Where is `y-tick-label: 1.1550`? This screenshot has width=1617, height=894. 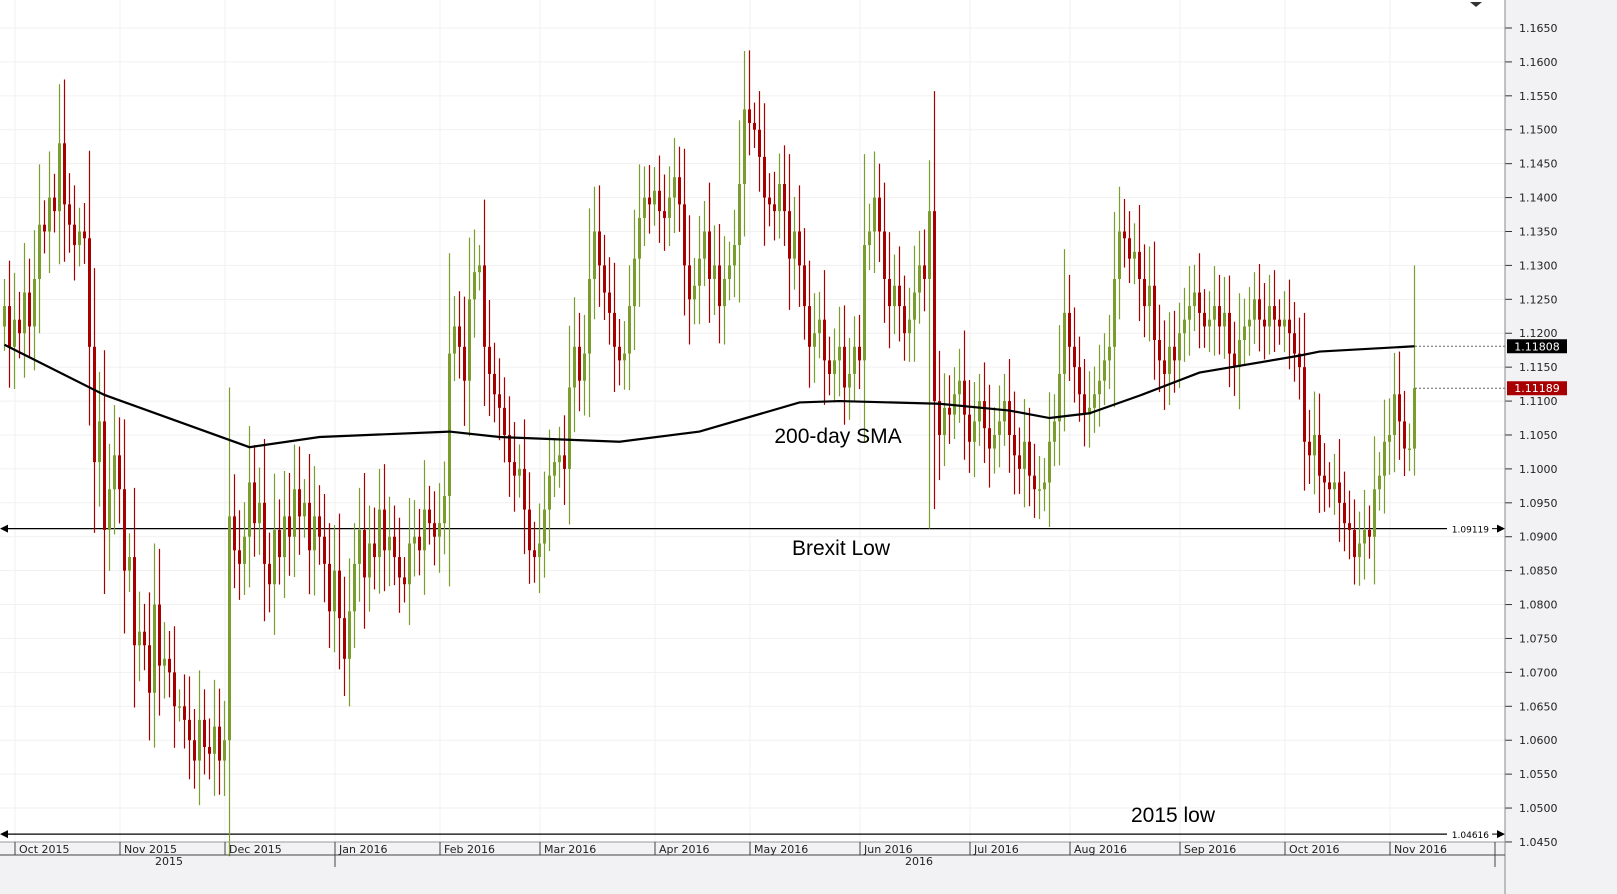
y-tick-label: 1.1550 is located at coordinates (1538, 96).